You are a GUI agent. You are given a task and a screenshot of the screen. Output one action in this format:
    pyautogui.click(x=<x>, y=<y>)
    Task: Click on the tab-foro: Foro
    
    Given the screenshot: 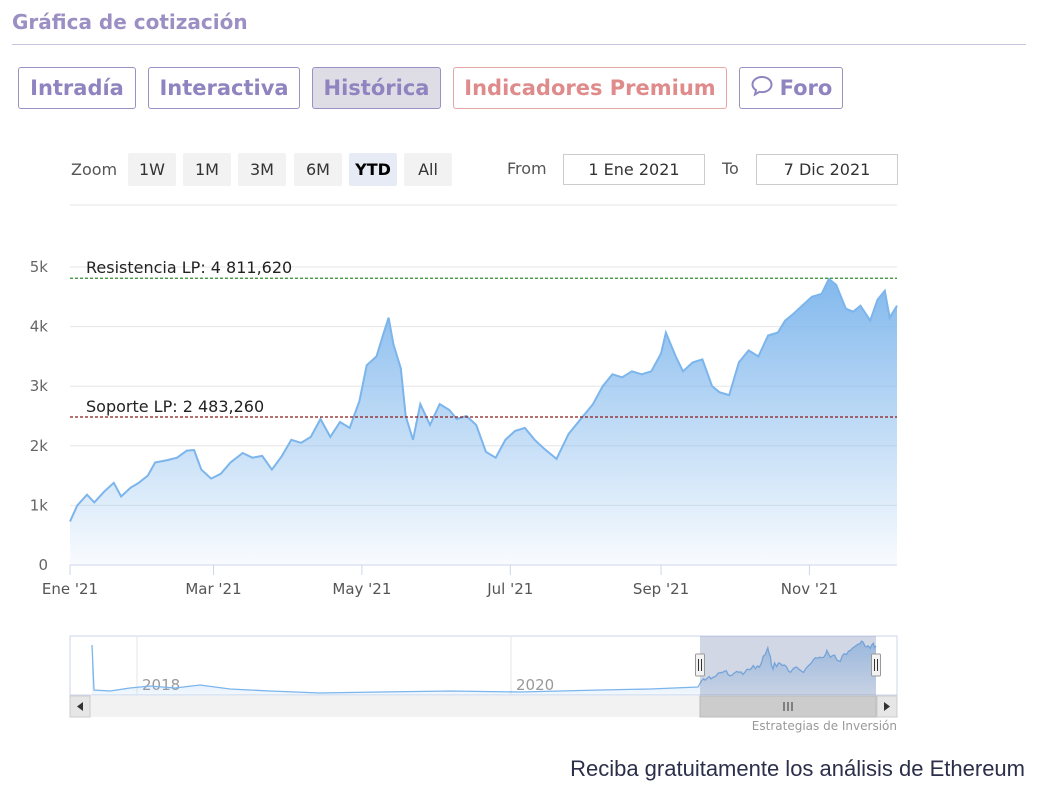 What is the action you would take?
    pyautogui.click(x=791, y=88)
    